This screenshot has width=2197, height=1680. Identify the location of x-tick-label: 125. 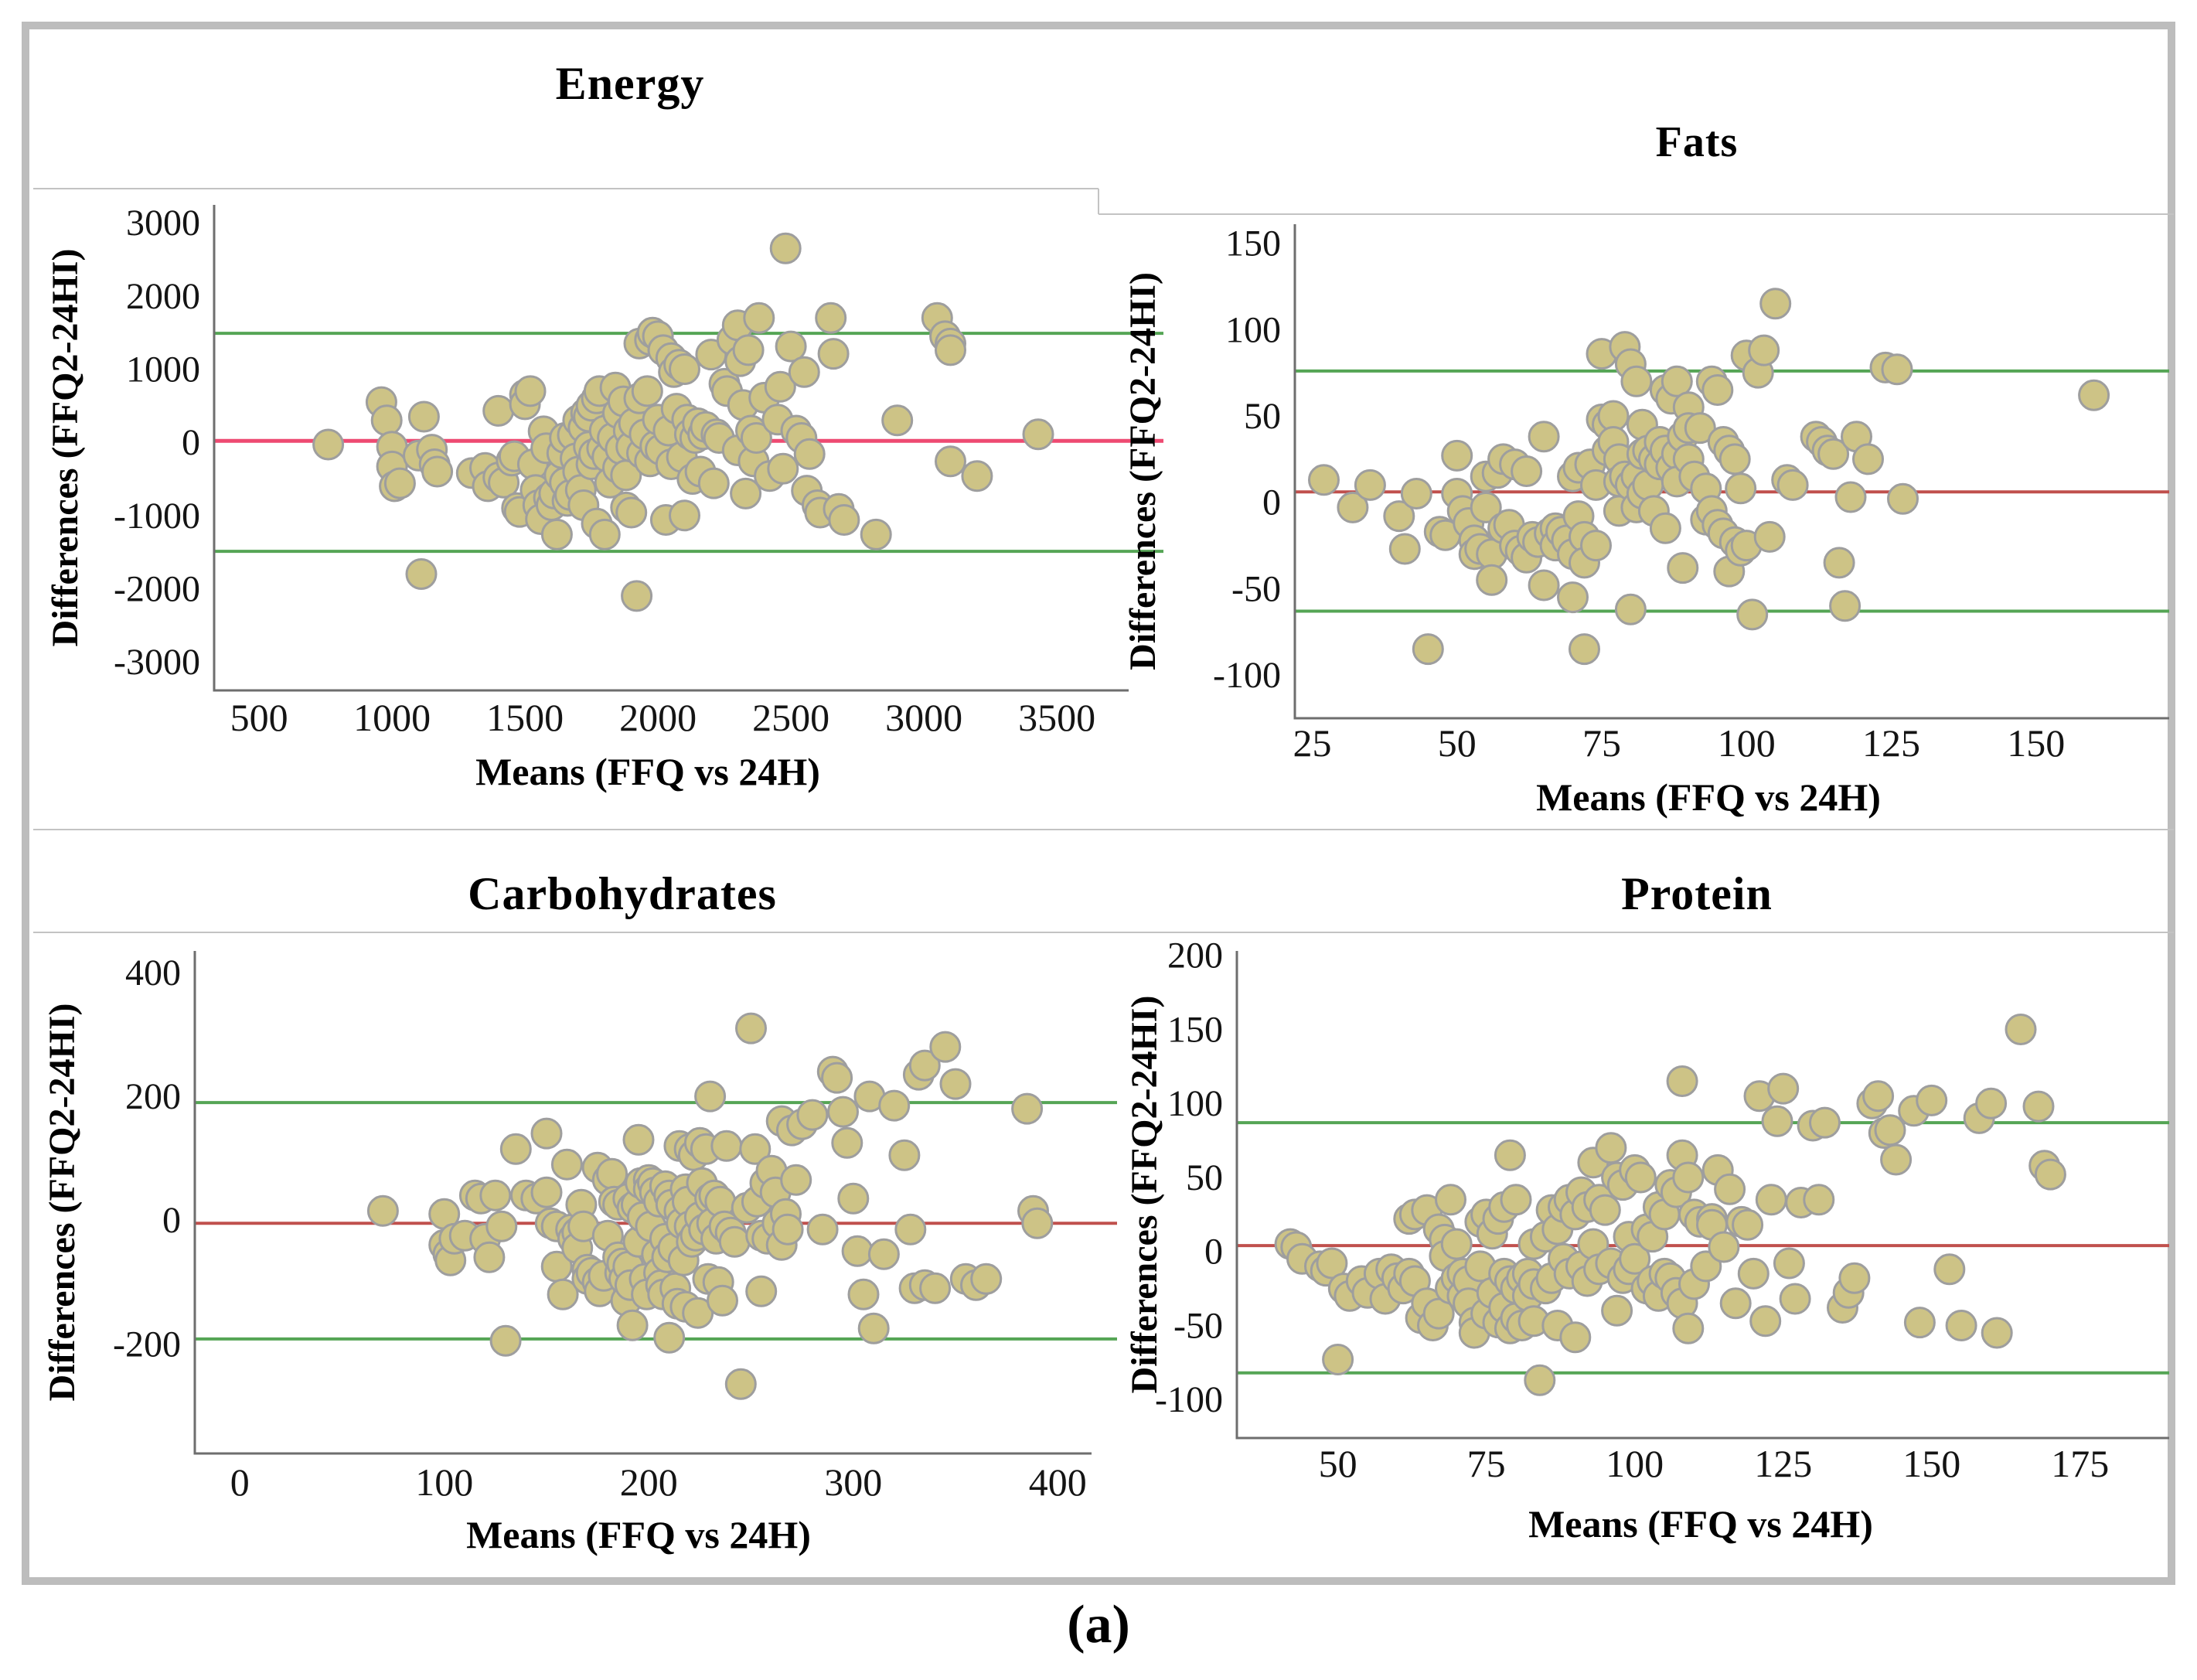
(1891, 743).